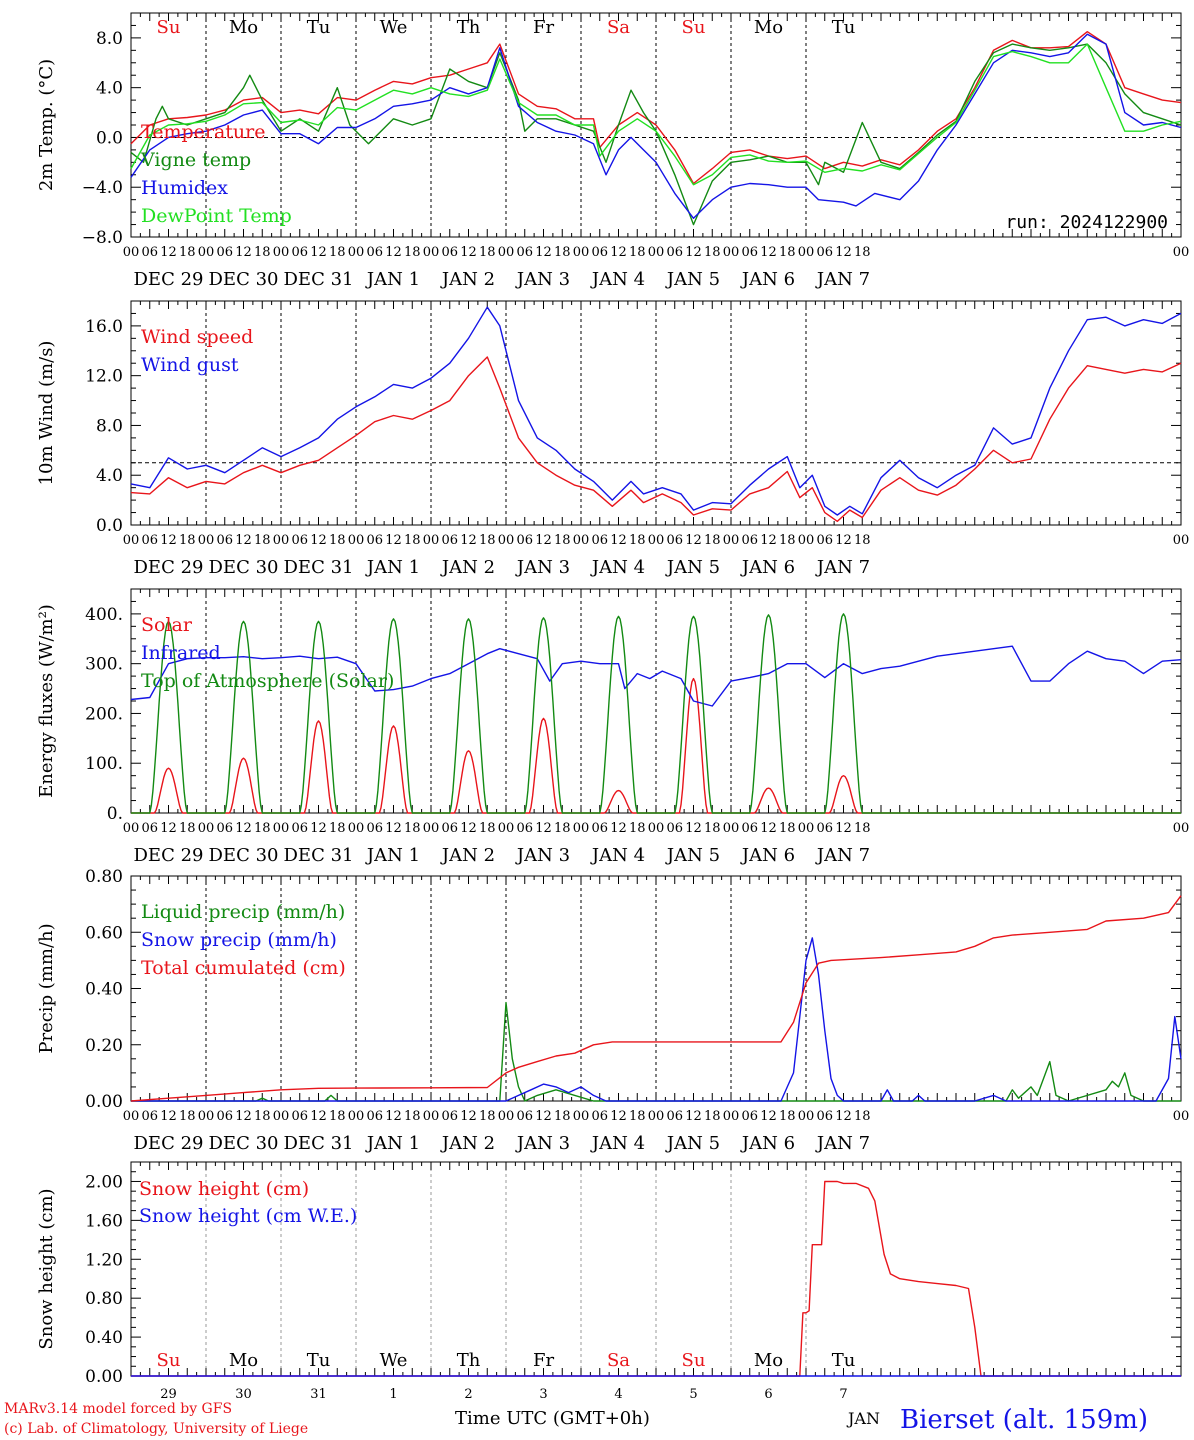  Describe the element at coordinates (392, 567) in the screenshot. I see `date-label: JAN 1` at that location.